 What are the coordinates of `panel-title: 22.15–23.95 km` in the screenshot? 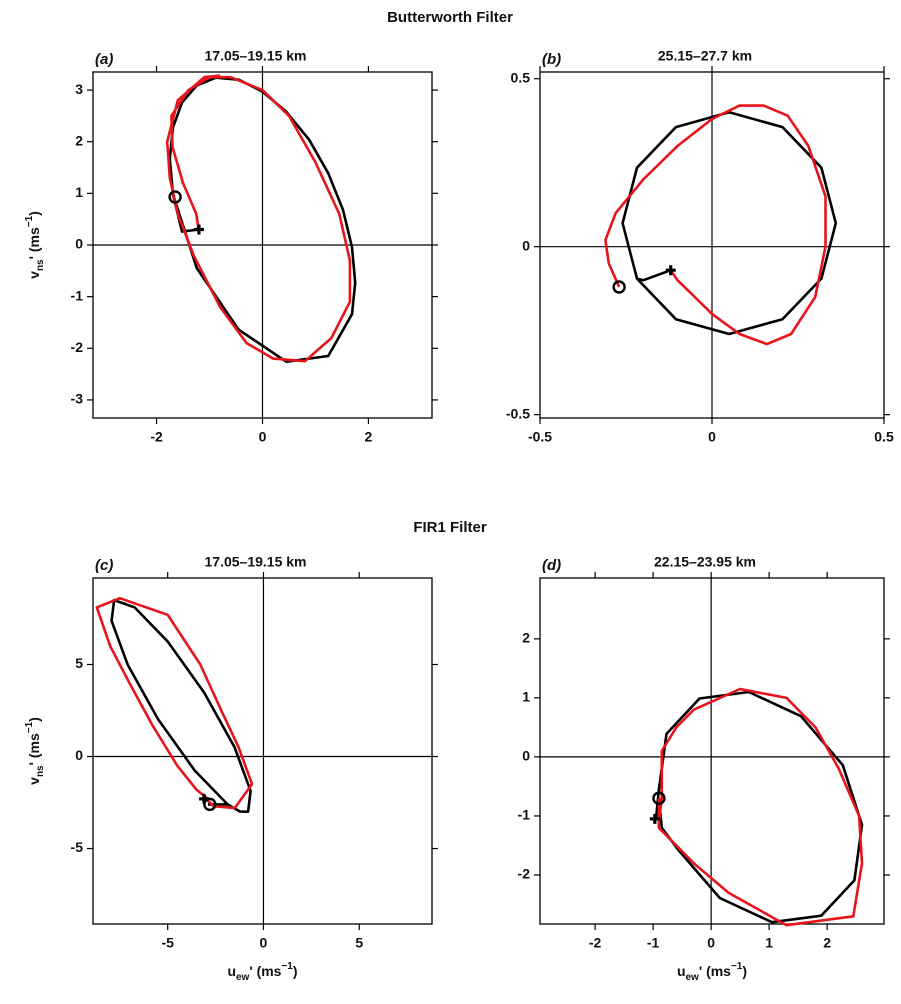 It's located at (705, 562).